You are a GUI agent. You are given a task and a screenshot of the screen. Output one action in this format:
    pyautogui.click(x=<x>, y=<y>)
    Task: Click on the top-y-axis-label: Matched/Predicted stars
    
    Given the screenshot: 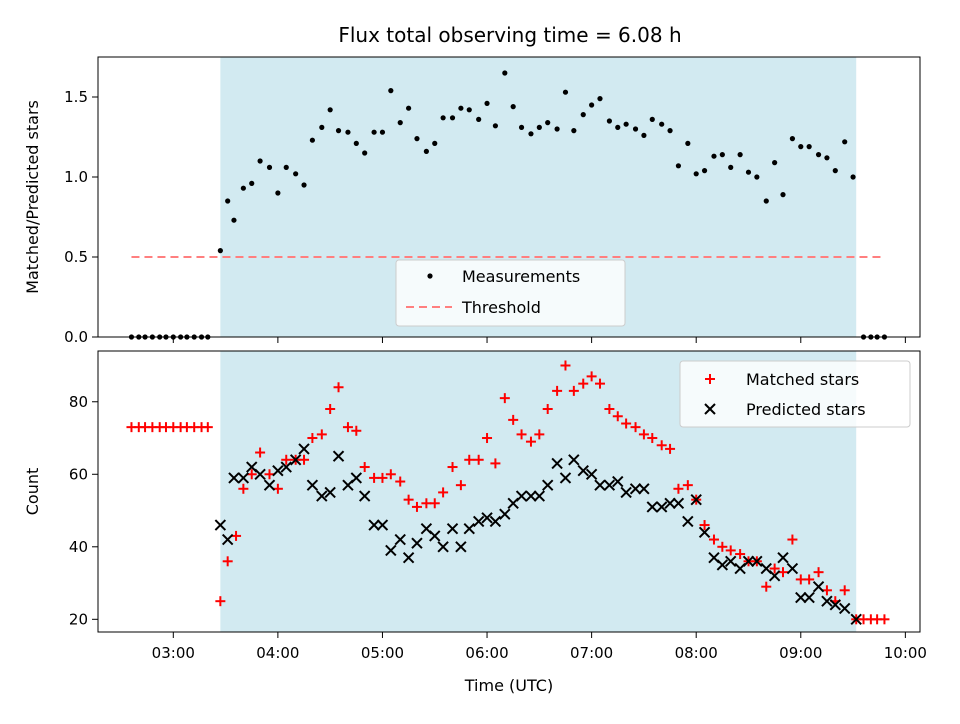 What is the action you would take?
    pyautogui.click(x=32, y=197)
    